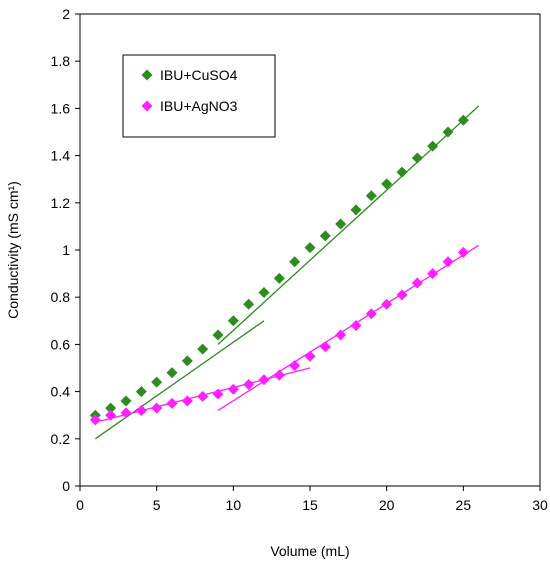 Image resolution: width=550 pixels, height=565 pixels. Describe the element at coordinates (199, 106) in the screenshot. I see `legend-label-series-2: IBU+AgNO3` at that location.